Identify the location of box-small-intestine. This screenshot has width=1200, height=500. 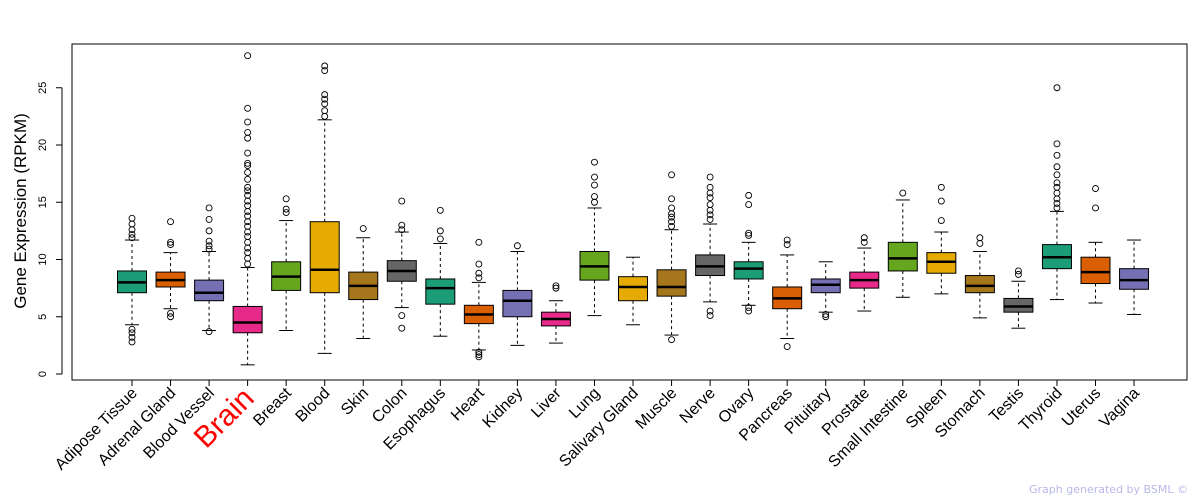
(902, 243).